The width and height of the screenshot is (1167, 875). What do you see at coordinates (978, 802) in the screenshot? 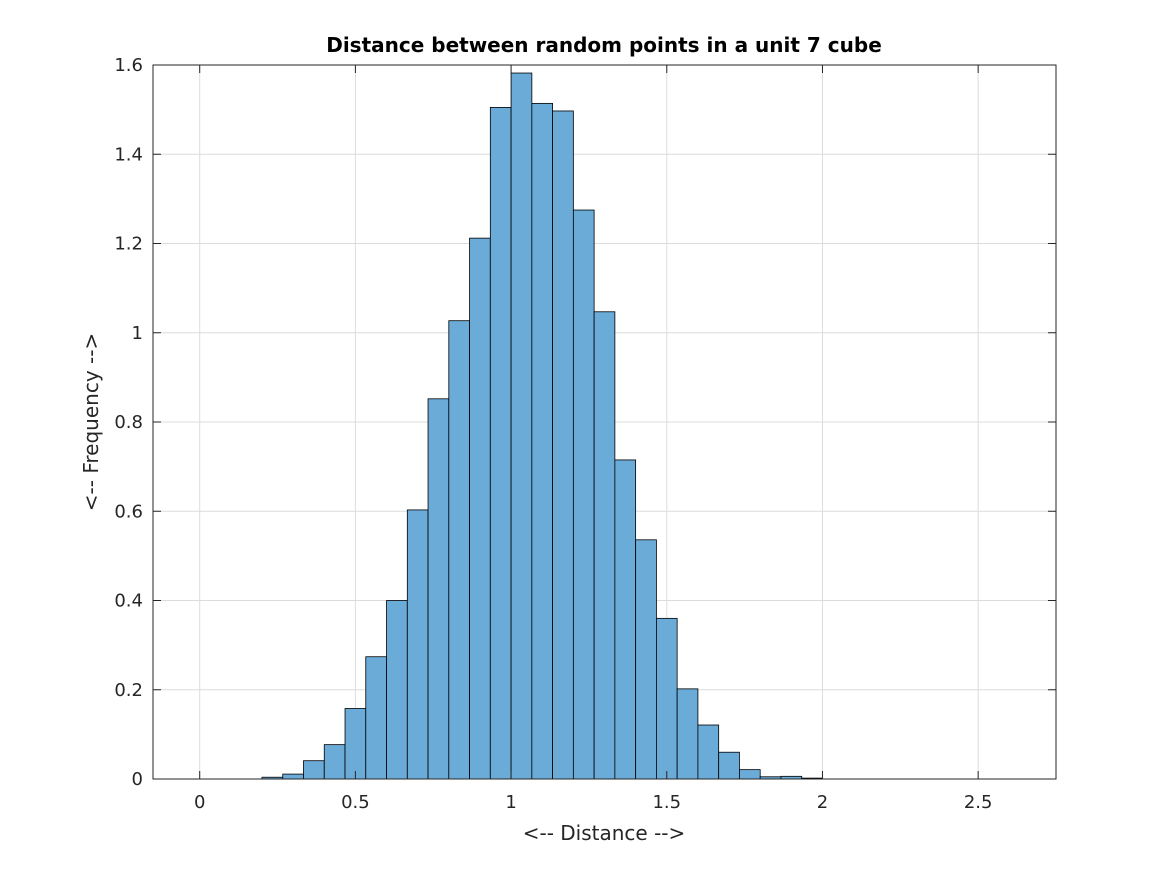
I see `x-tick-label: 2.5` at bounding box center [978, 802].